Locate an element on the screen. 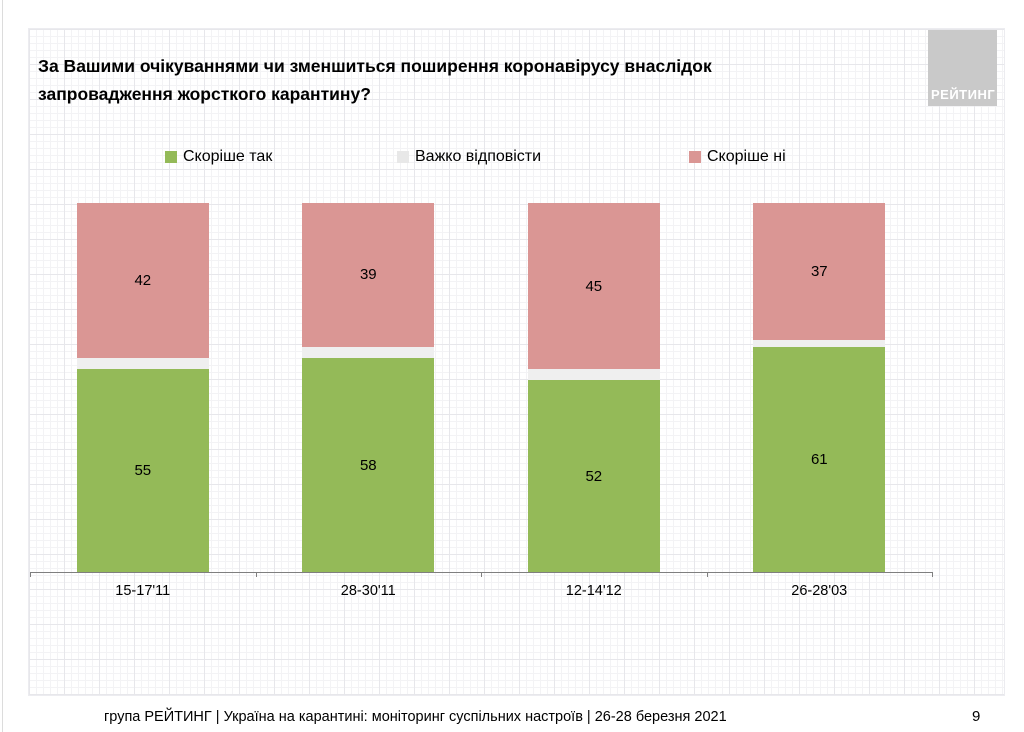 The width and height of the screenshot is (1024, 732). x-axis-category-label: 15-17'11 is located at coordinates (143, 591).